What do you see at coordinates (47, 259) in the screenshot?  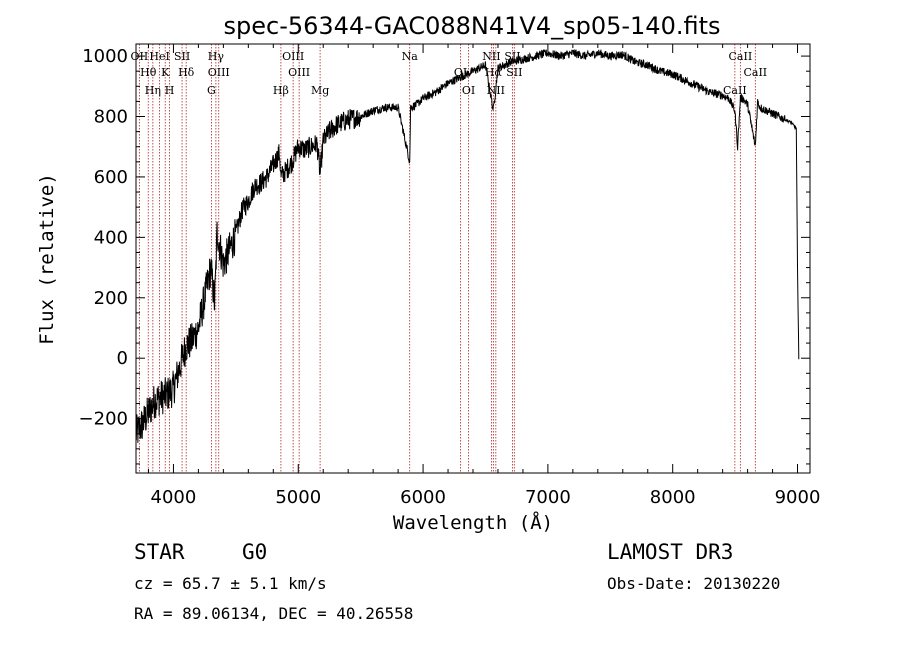 I see `y-axis-label: Flux (relative)` at bounding box center [47, 259].